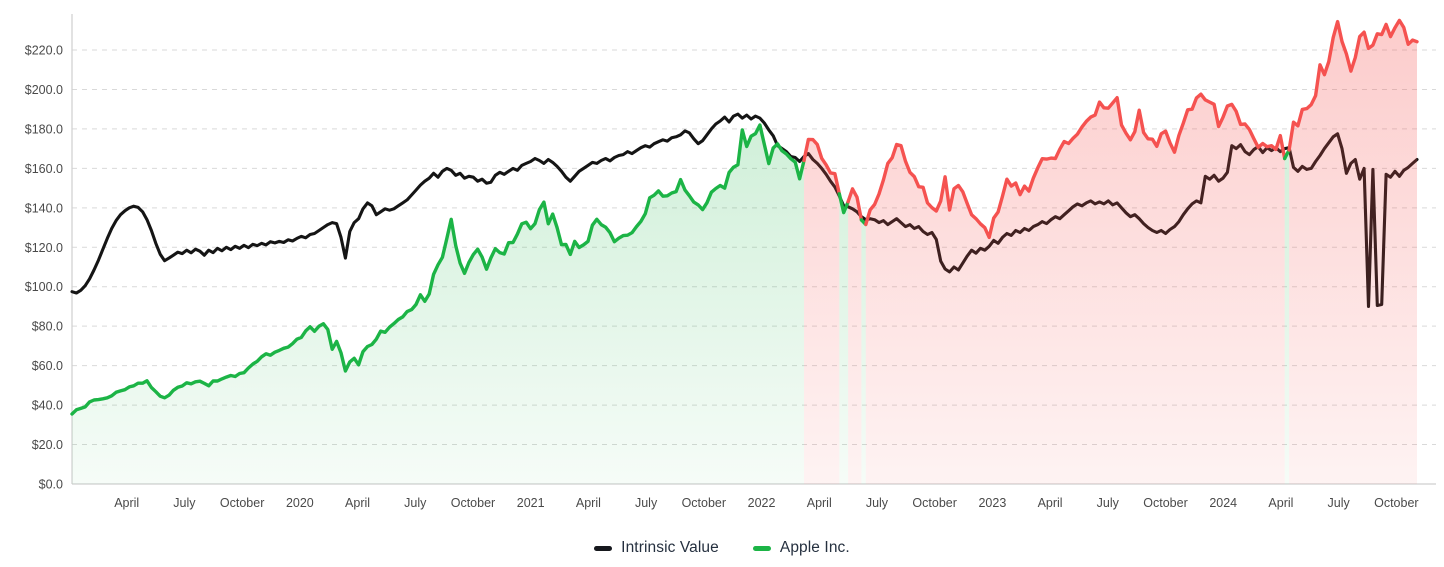  What do you see at coordinates (44, 169) in the screenshot?
I see `y-axis-tick-label: $160.0` at bounding box center [44, 169].